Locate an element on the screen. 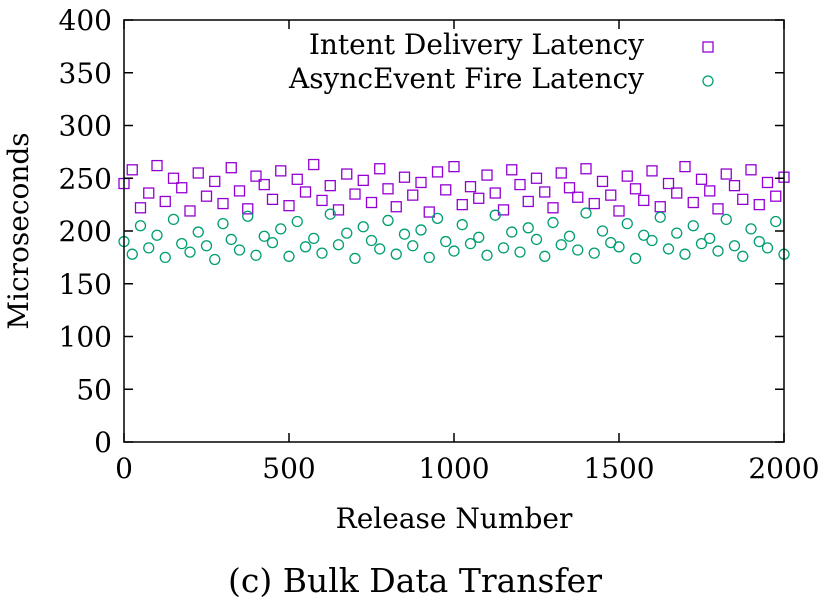 The image size is (830, 605). legend-label: AsyncEvent Fire Latency is located at coordinates (466, 78).